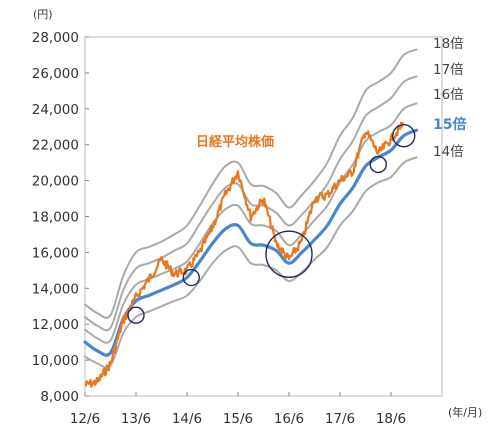  Describe the element at coordinates (448, 95) in the screenshot. I see `band-label: 16倍` at that location.